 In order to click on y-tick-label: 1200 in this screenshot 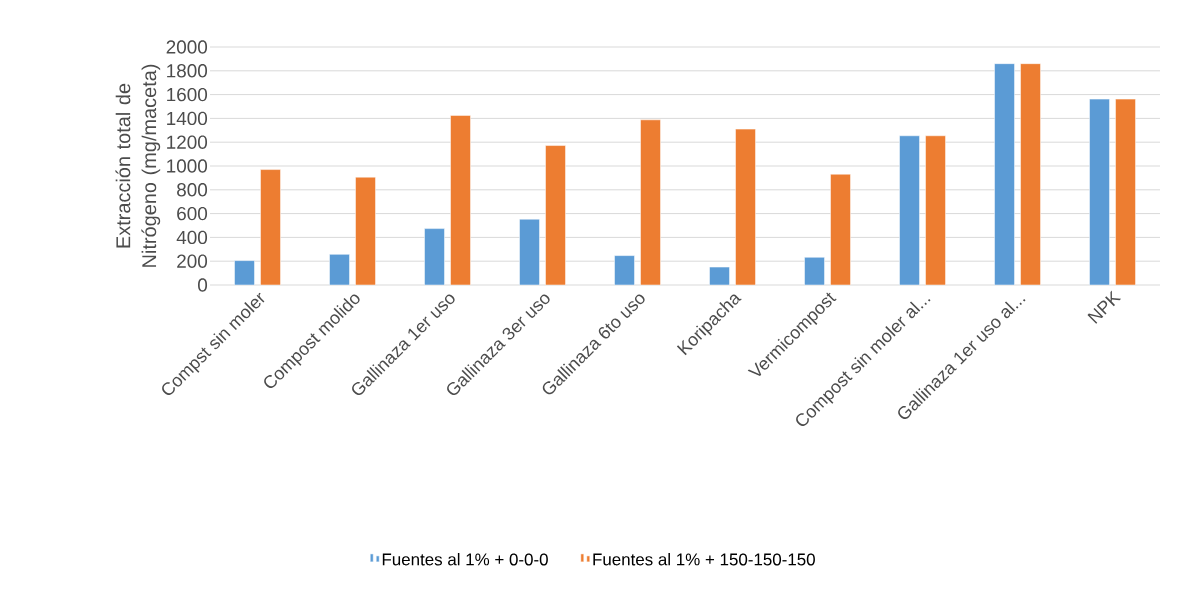, I will do `click(187, 142)`.